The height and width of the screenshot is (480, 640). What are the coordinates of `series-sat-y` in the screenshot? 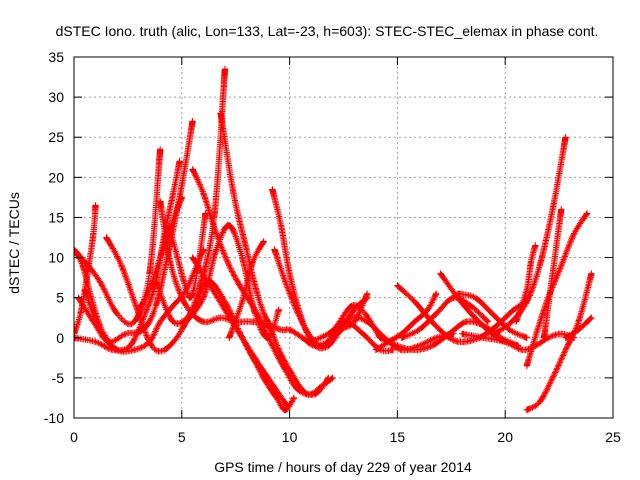 It's located at (530, 235).